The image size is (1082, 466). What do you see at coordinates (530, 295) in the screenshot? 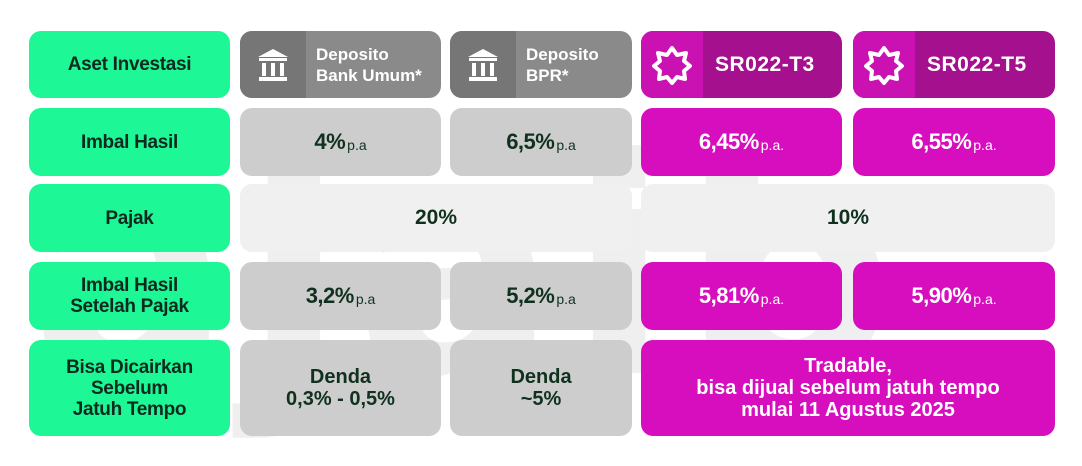
I see `imbal-setelah-pajak-bpr-value: 5,2%` at bounding box center [530, 295].